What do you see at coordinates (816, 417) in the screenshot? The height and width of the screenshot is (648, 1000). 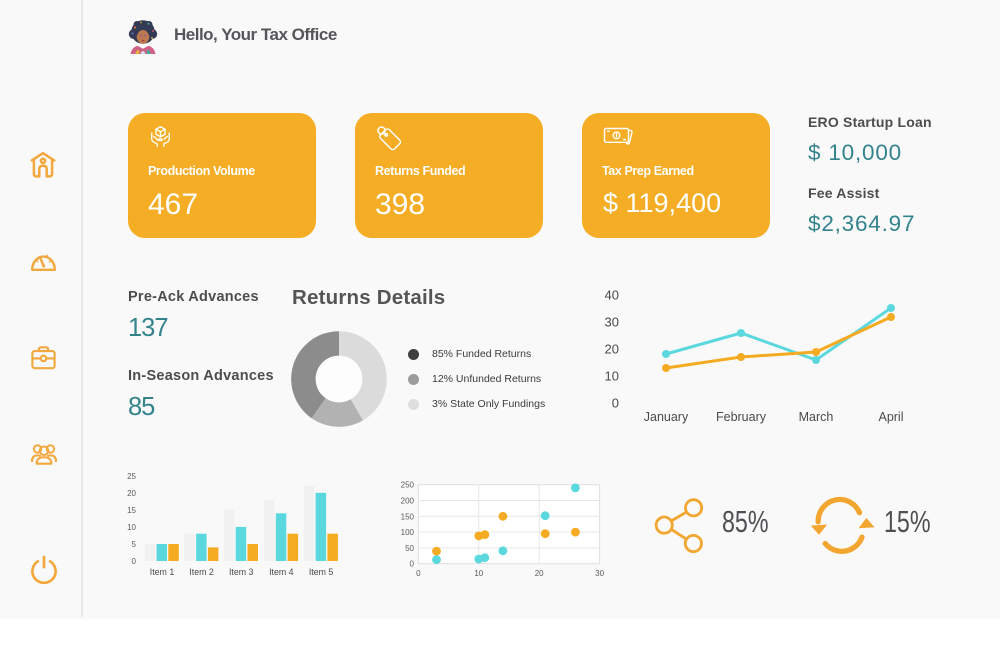 I see `svg-text: March` at bounding box center [816, 417].